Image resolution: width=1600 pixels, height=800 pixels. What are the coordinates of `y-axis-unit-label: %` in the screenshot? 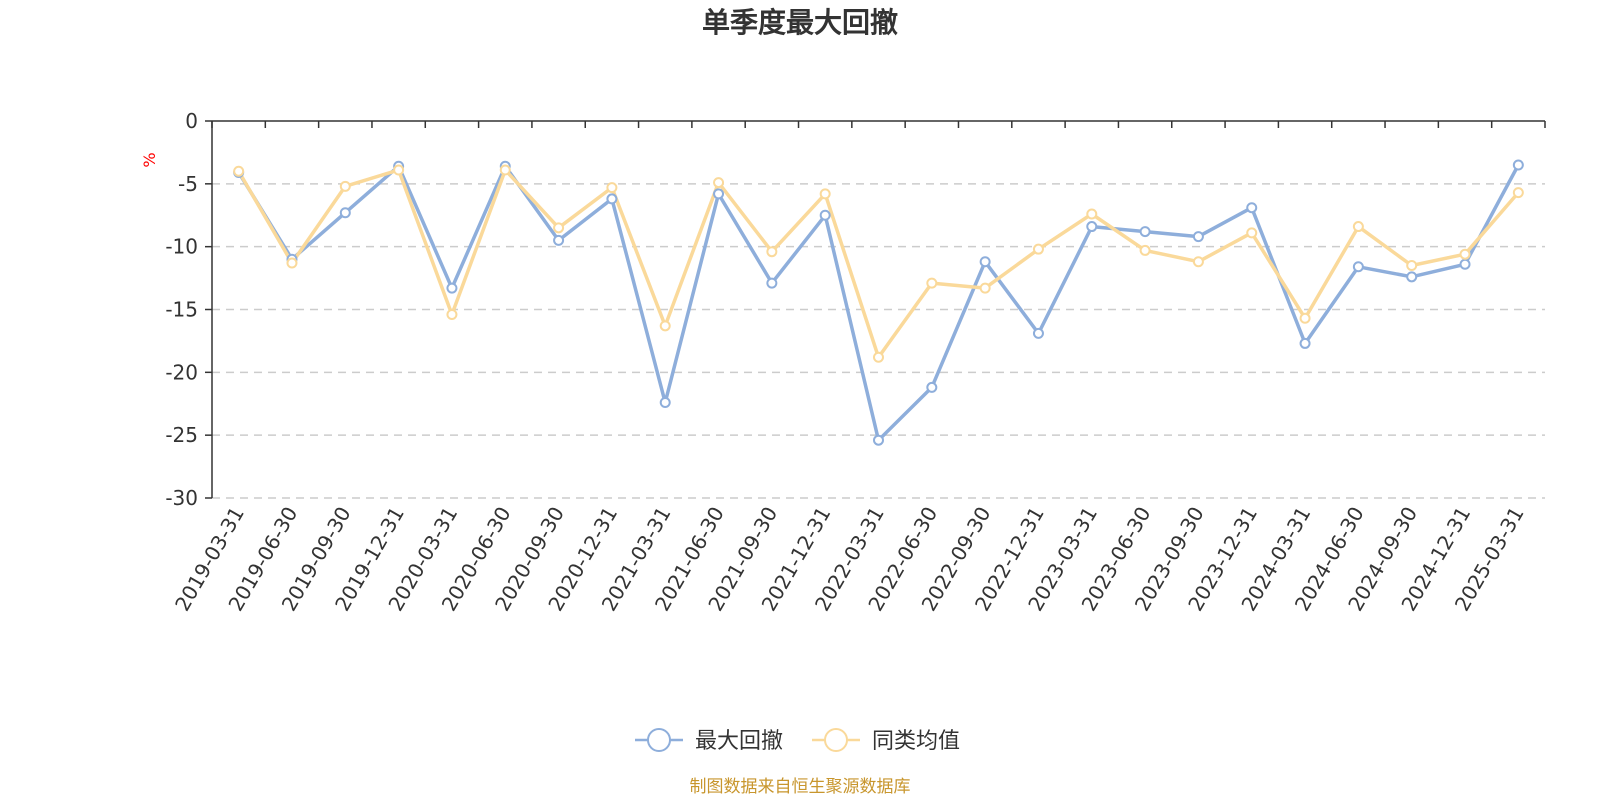 It's located at (149, 159).